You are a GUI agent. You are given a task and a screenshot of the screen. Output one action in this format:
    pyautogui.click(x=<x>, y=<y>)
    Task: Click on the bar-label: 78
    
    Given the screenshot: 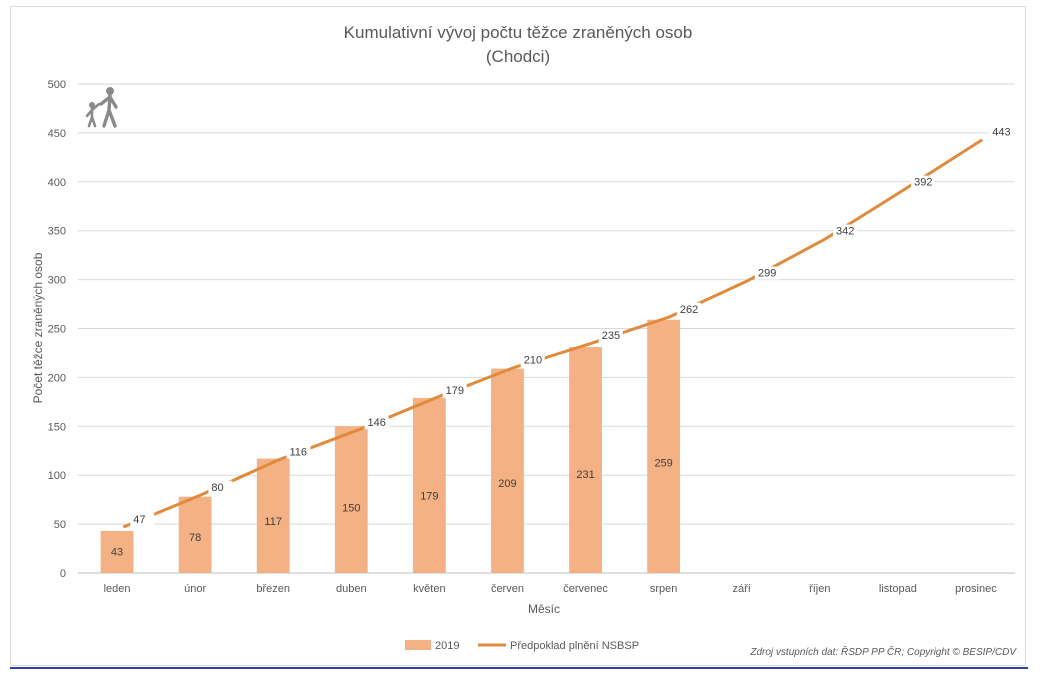 What is the action you would take?
    pyautogui.click(x=195, y=538)
    